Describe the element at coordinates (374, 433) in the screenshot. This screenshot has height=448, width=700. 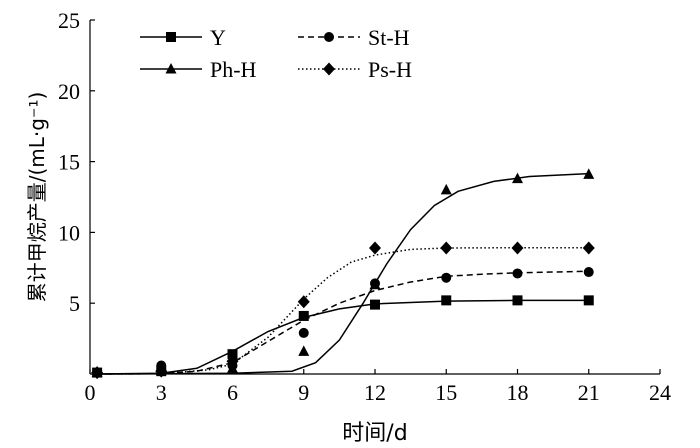
I see `x-axis-title: 时间/d` at that location.